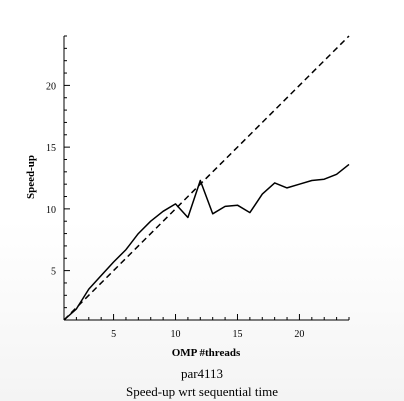 The width and height of the screenshot is (404, 401). Describe the element at coordinates (51, 148) in the screenshot. I see `y-tick-label: 15` at that location.